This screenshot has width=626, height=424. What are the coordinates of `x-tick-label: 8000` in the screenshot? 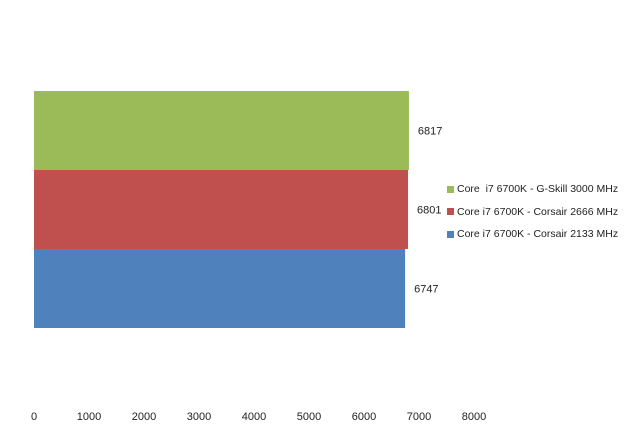 It's located at (474, 417).